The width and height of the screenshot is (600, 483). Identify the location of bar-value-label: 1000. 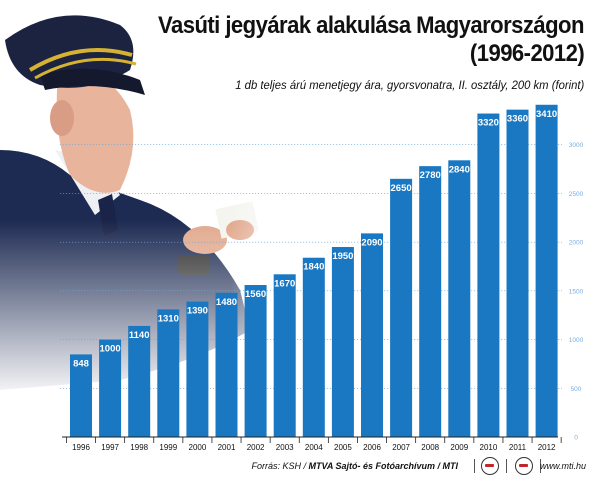
(110, 349).